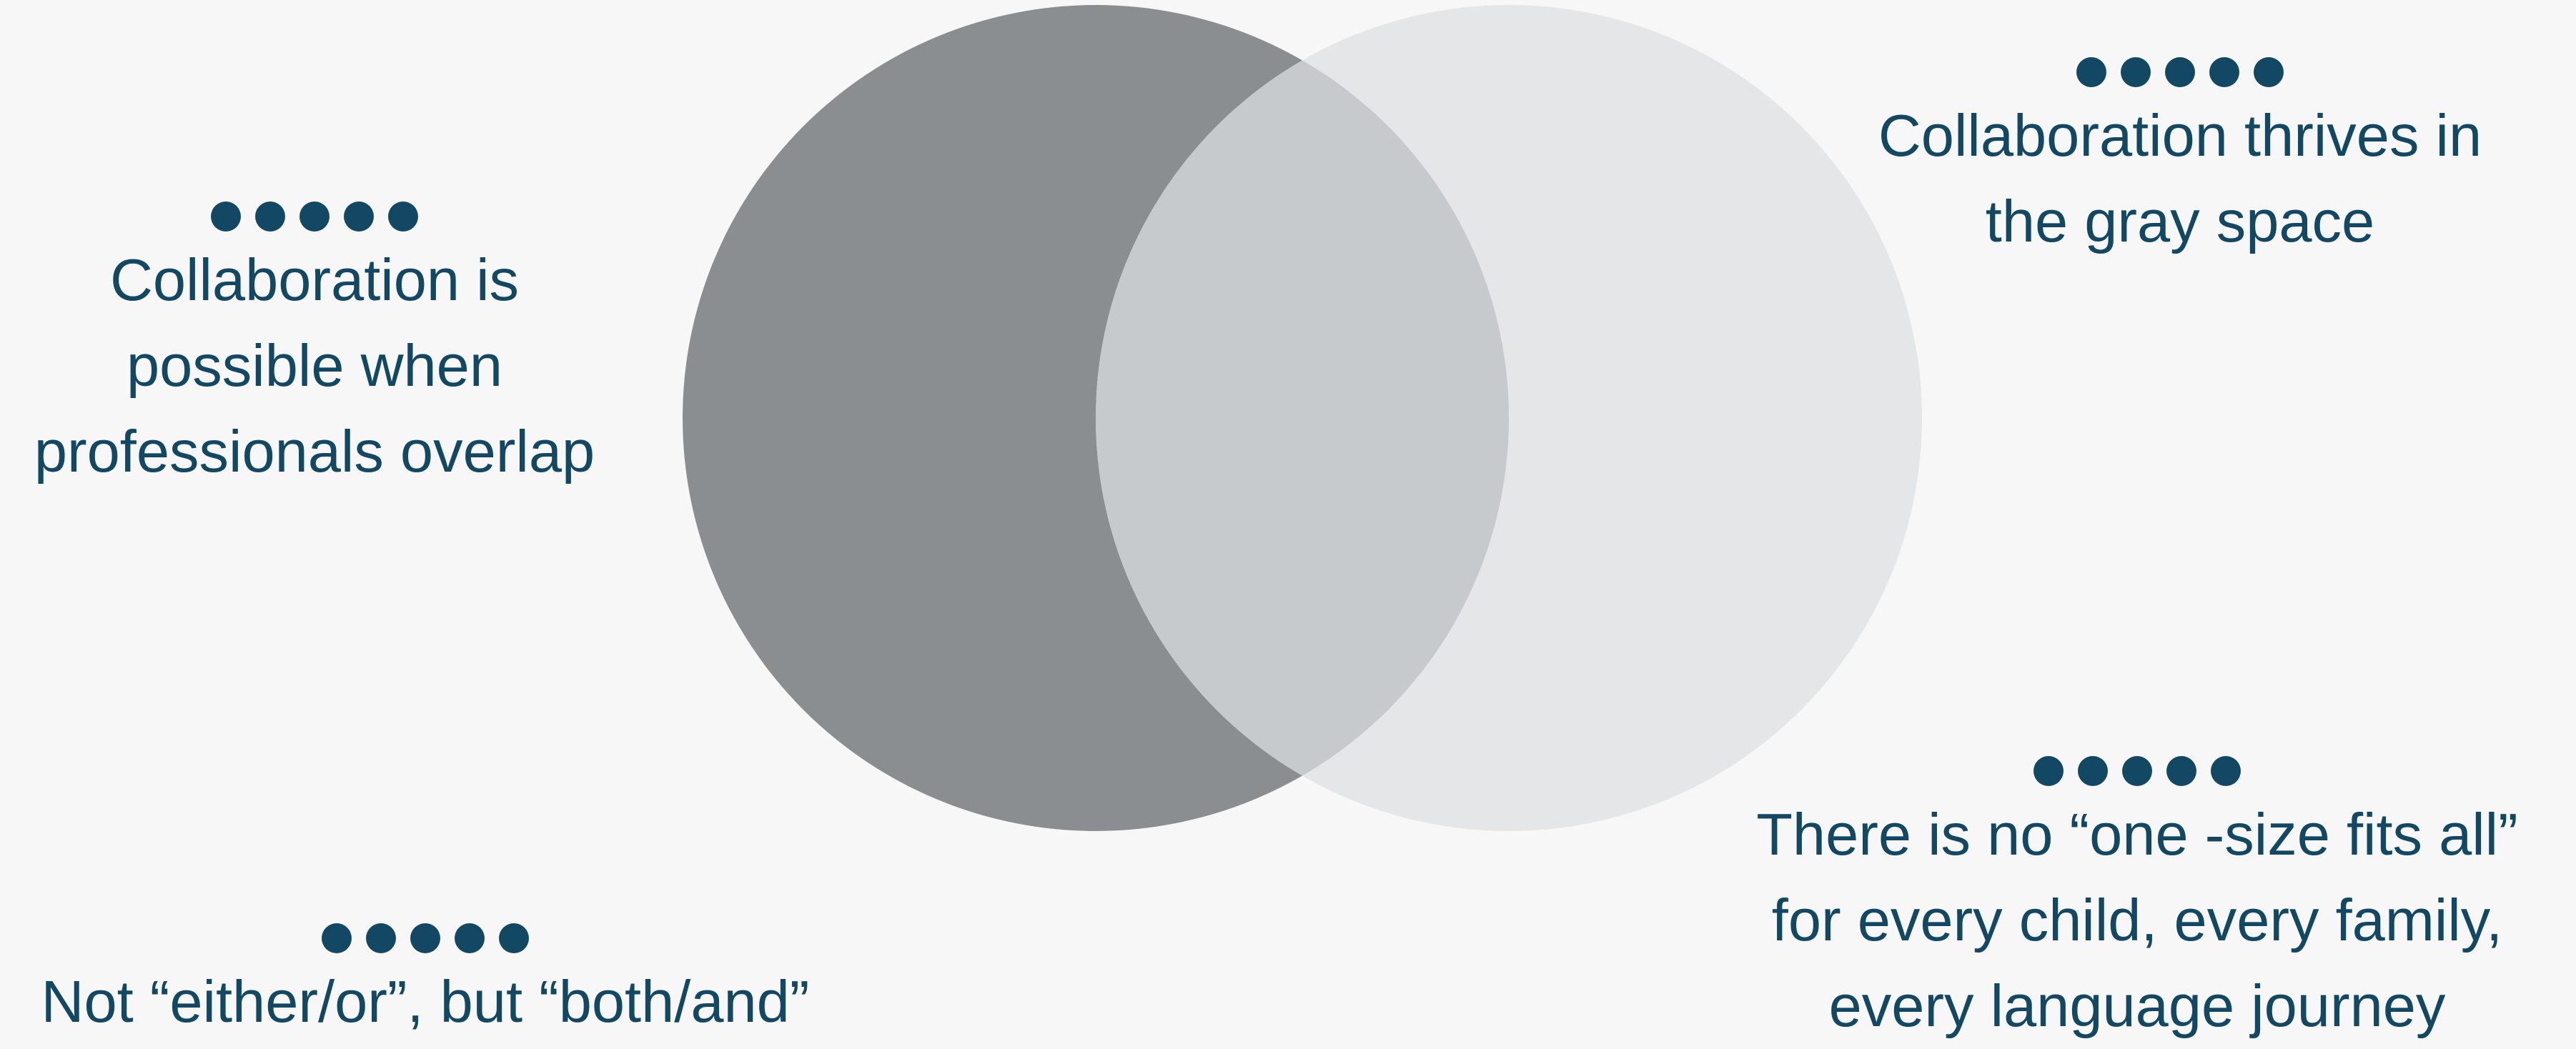  I want to click on overlap-region, so click(1303, 418).